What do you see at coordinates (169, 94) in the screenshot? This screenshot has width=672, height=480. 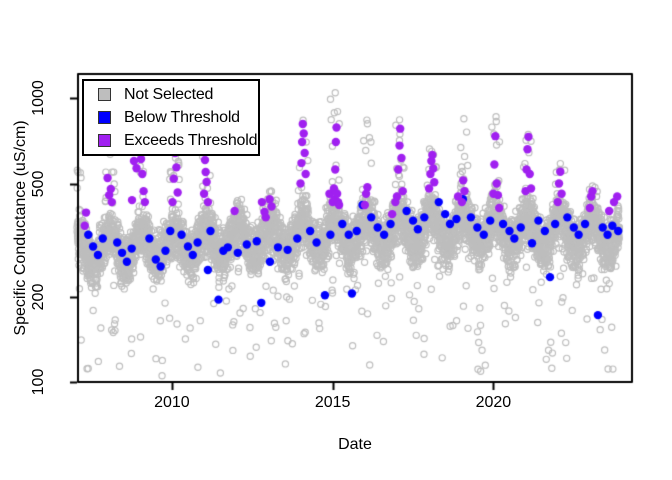 I see `legend-label-not-selected: Not Selected` at bounding box center [169, 94].